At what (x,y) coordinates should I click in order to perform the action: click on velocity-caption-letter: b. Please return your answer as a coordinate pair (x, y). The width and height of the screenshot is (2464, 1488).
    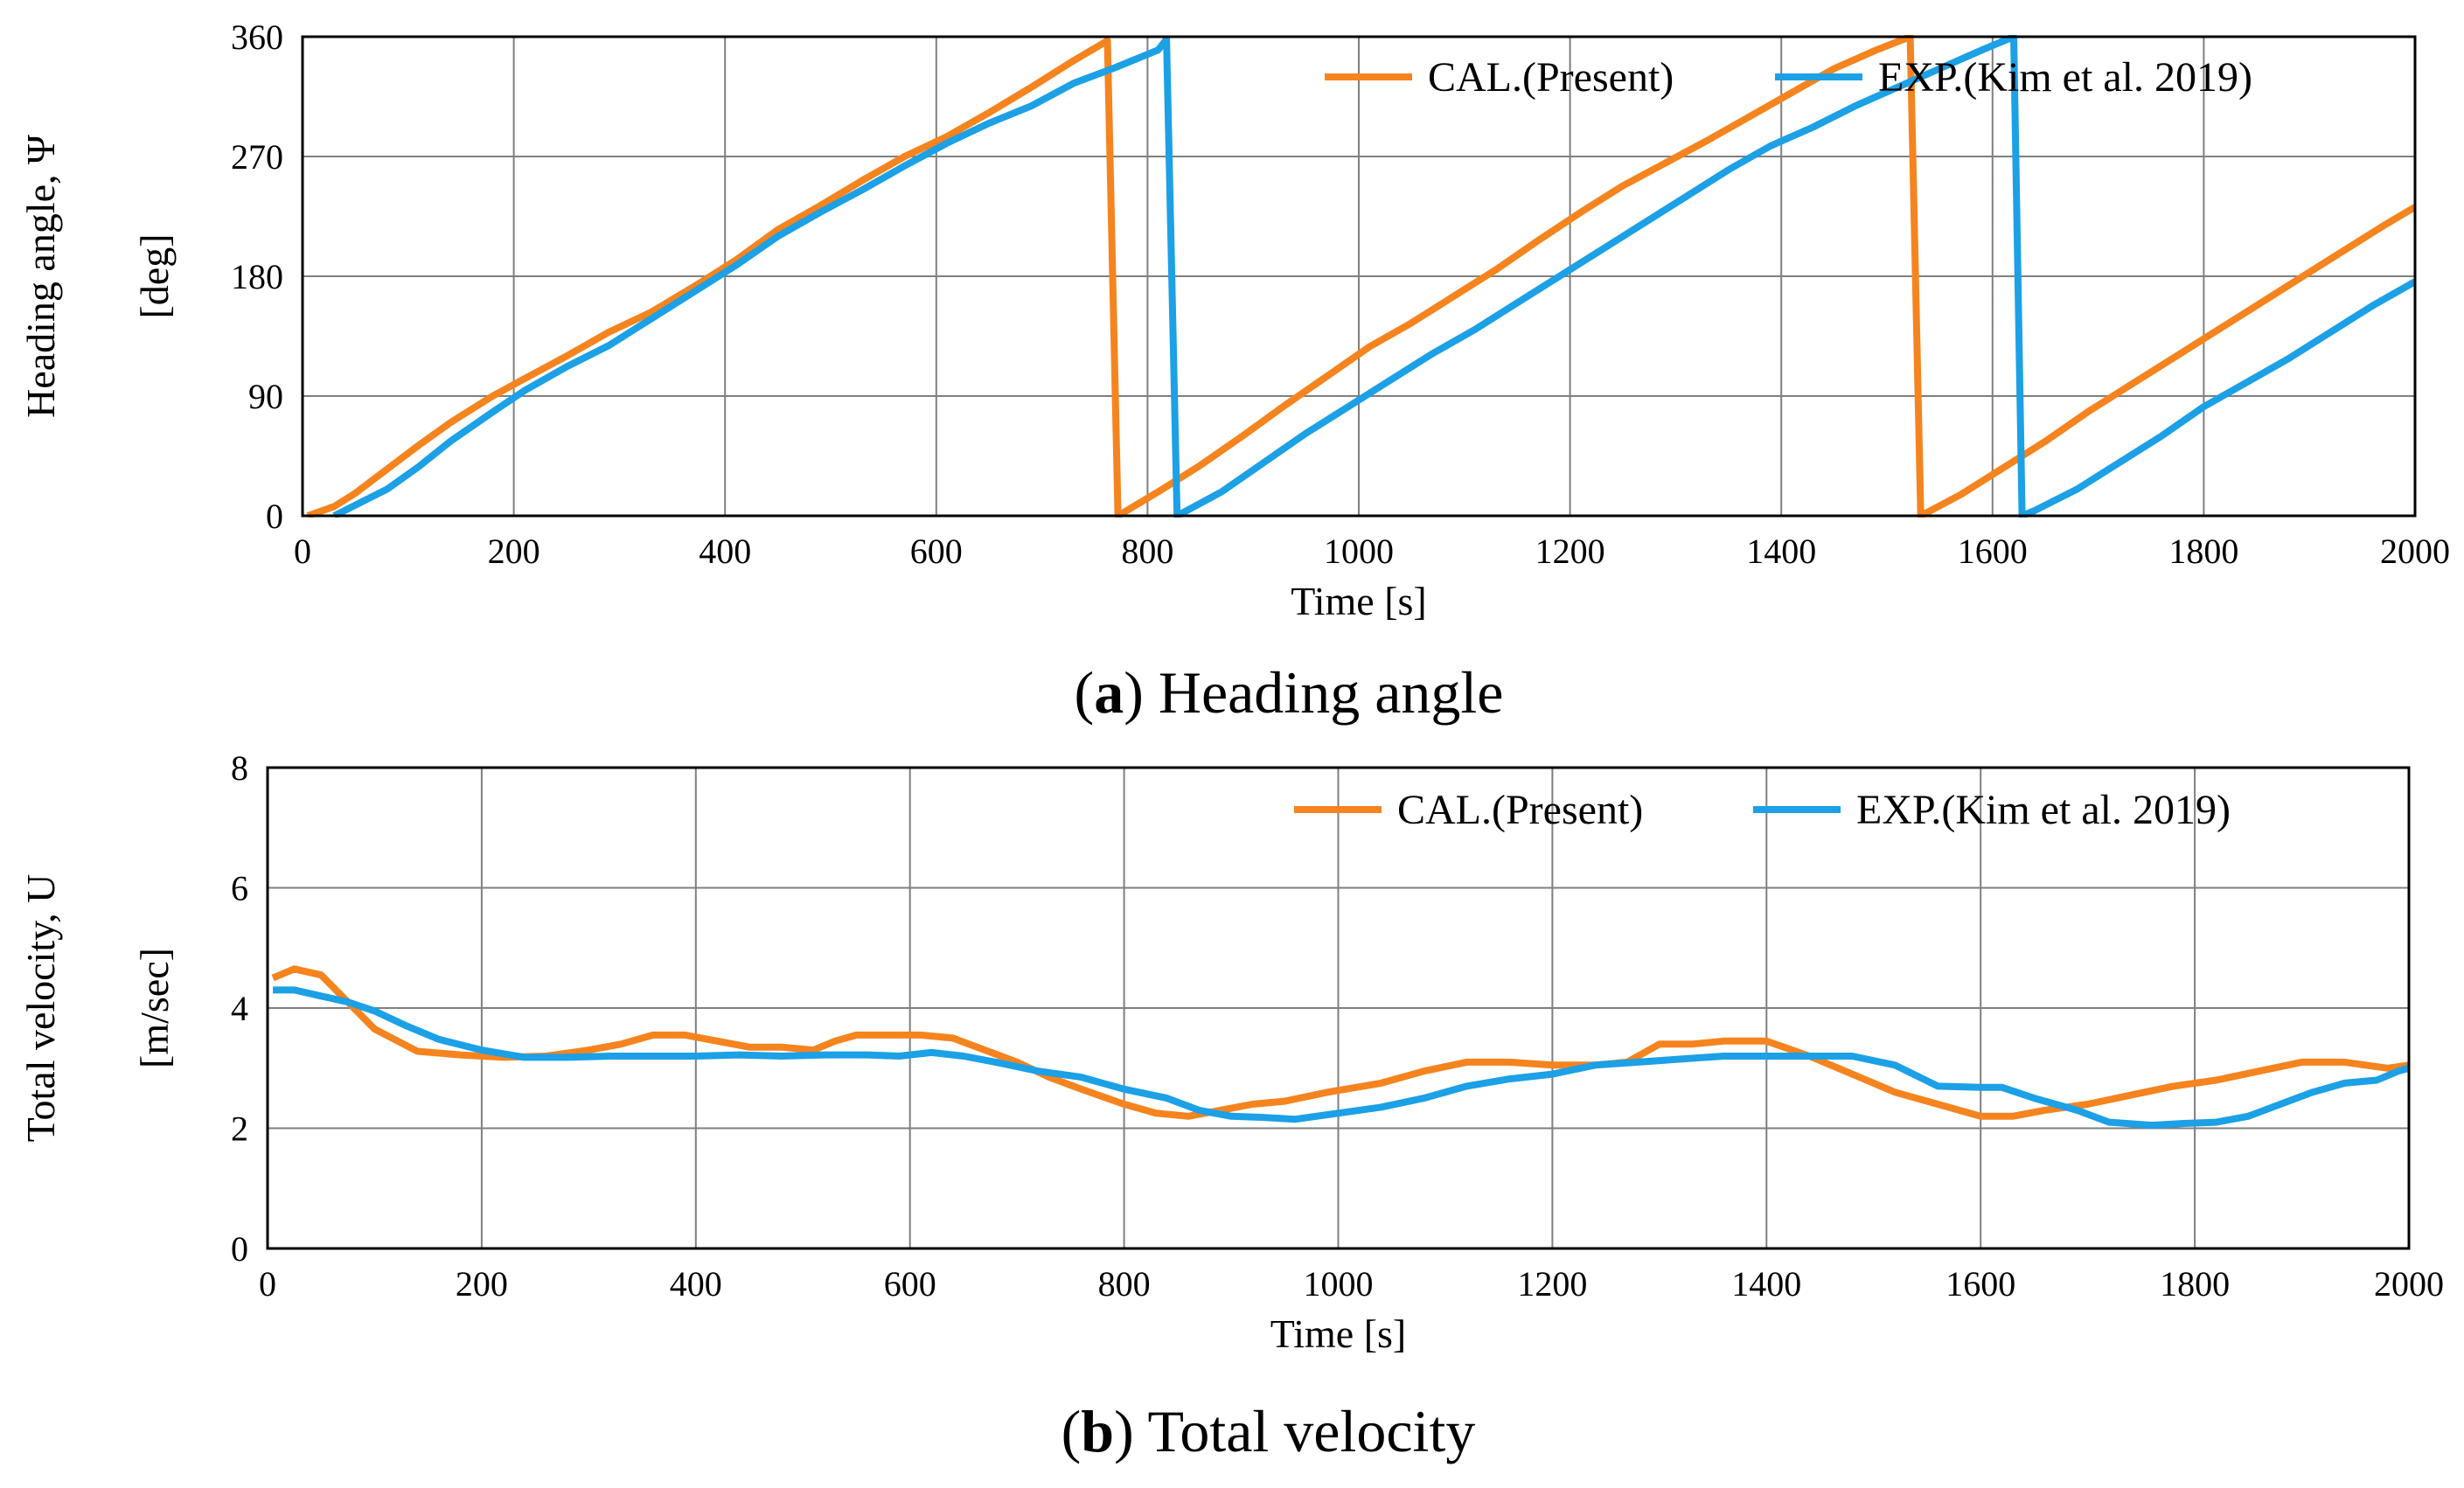
    Looking at the image, I should click on (1097, 1431).